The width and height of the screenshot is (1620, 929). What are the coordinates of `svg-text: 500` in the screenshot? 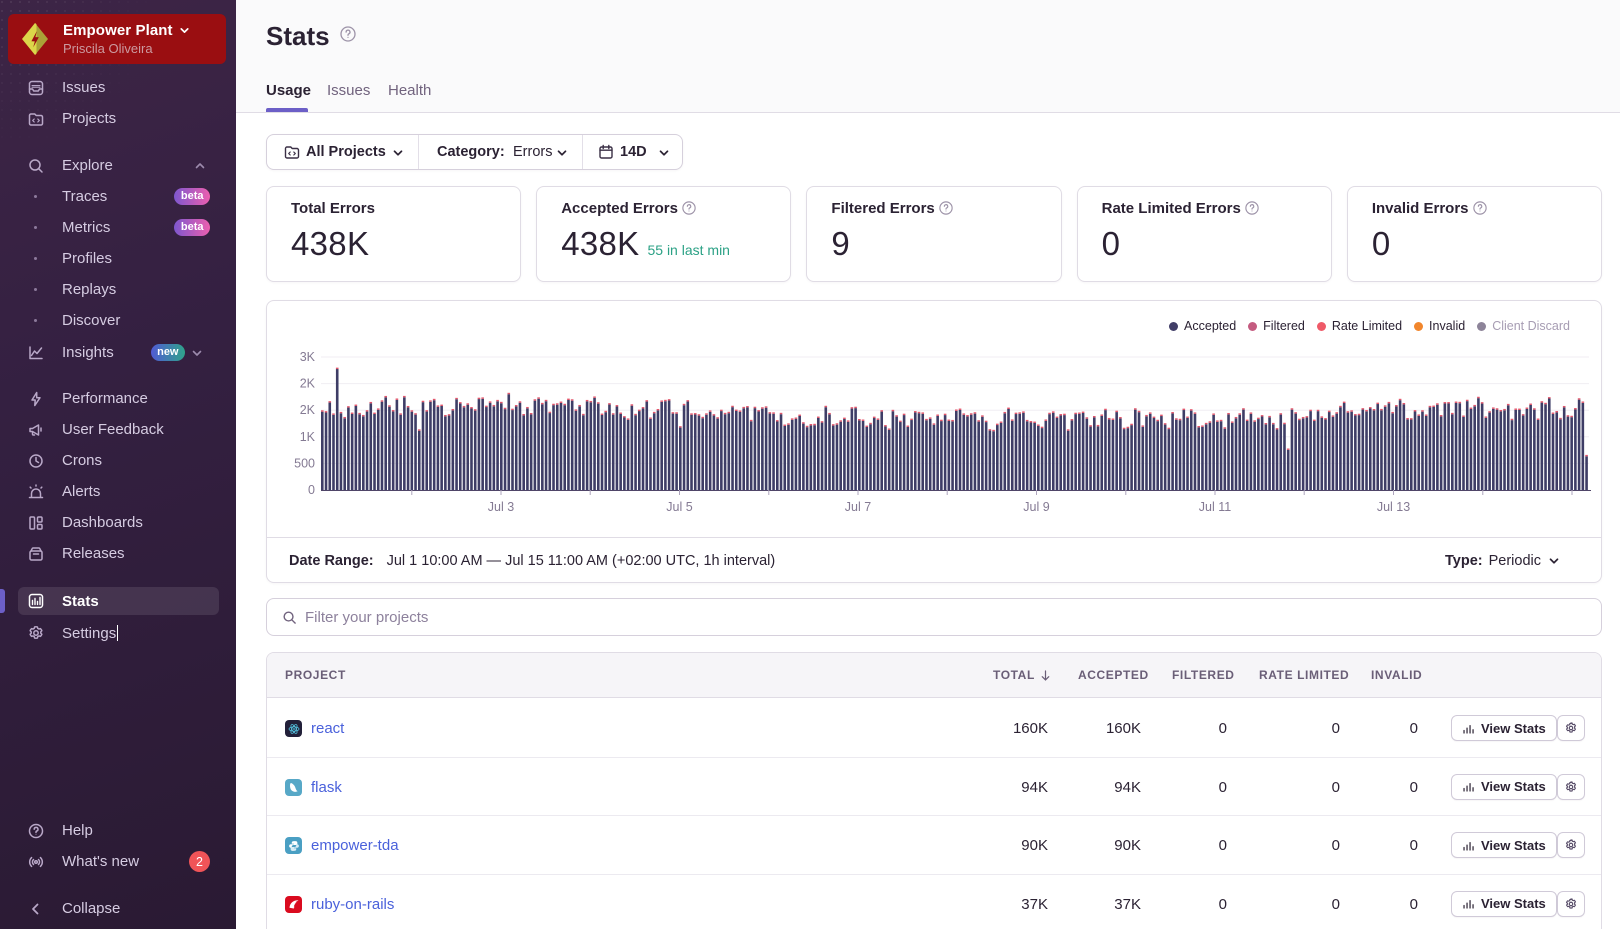 It's located at (304, 463).